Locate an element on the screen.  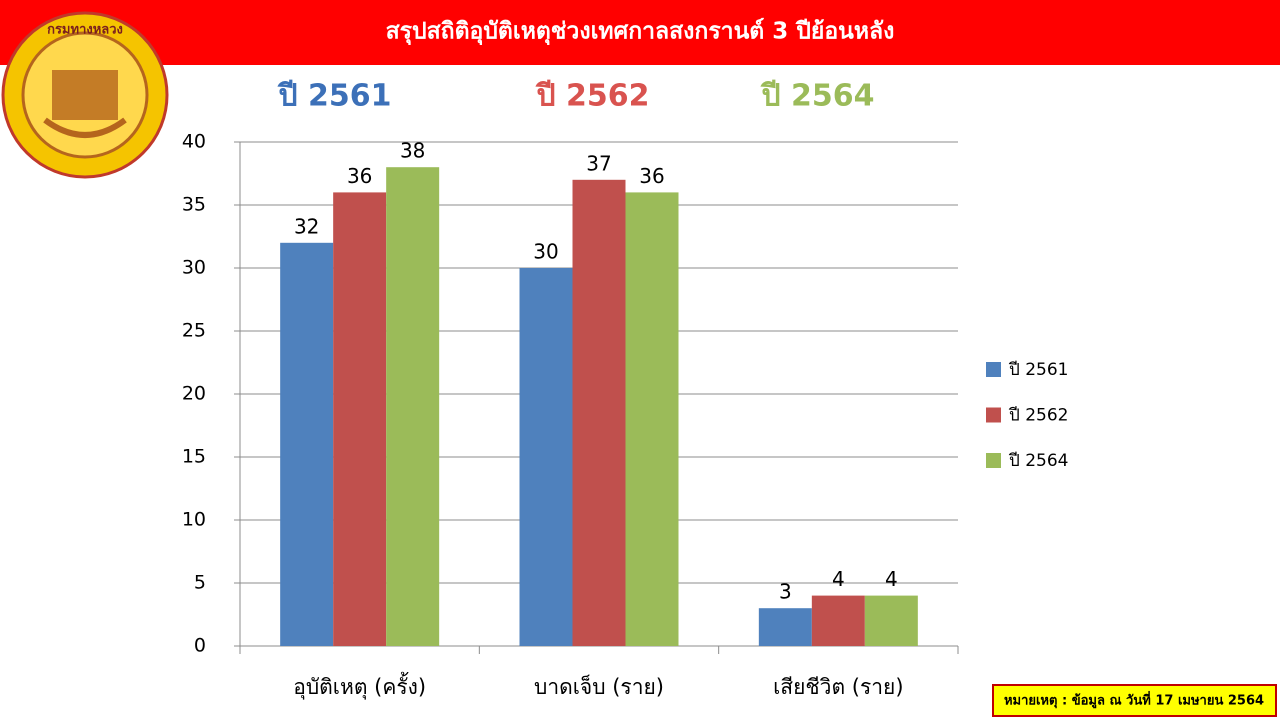
year-heading: ปี 2561 is located at coordinates (334, 96).